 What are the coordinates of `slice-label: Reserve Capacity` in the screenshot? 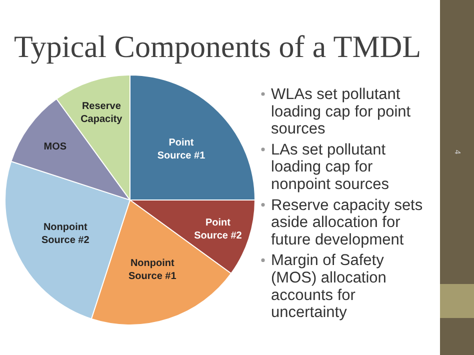 It's located at (101, 113).